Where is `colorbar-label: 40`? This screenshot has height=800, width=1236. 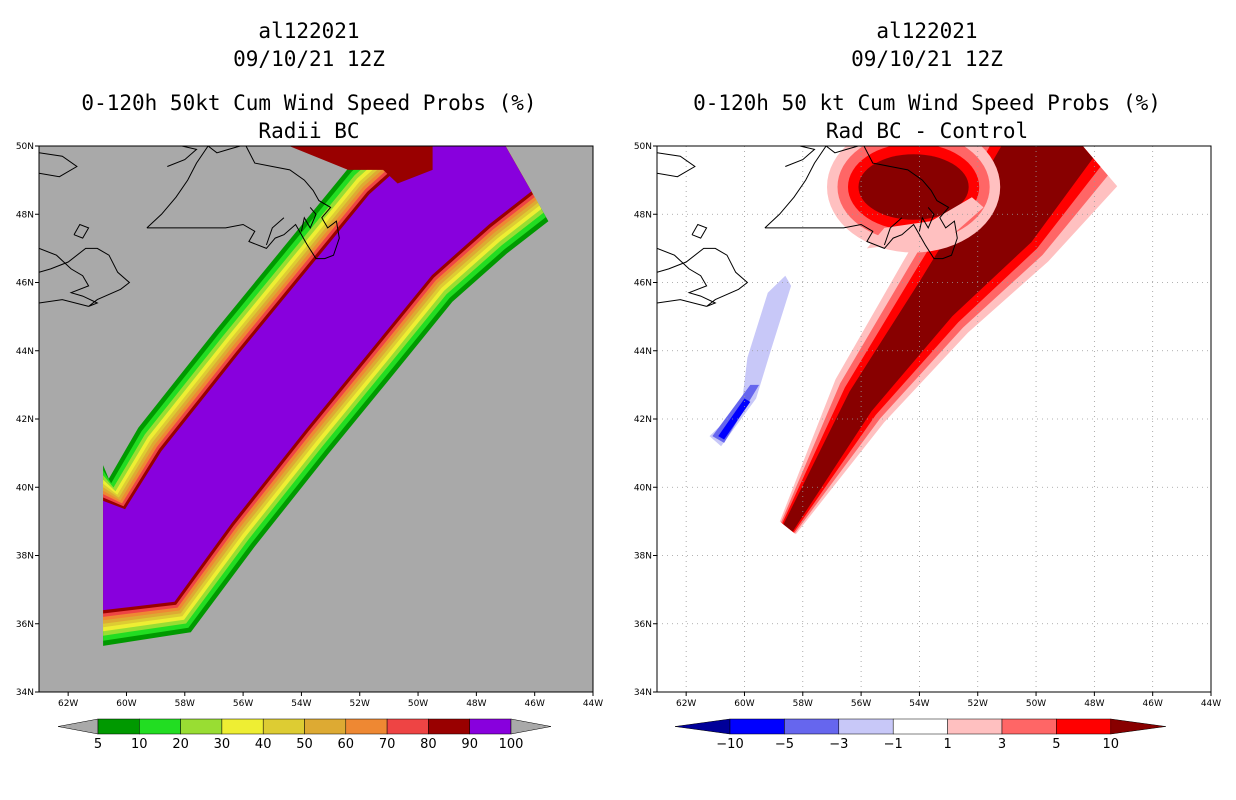
colorbar-label: 40 is located at coordinates (263, 744).